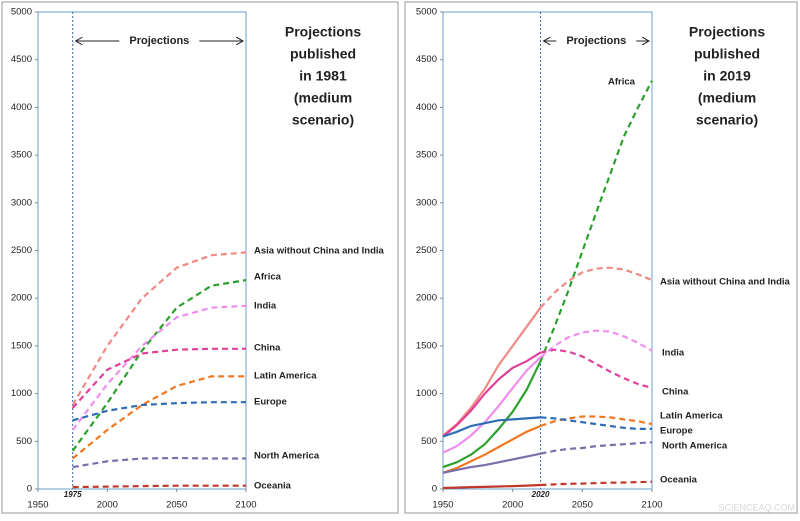 The height and width of the screenshot is (521, 800). I want to click on chart-title: in 1981, so click(323, 76).